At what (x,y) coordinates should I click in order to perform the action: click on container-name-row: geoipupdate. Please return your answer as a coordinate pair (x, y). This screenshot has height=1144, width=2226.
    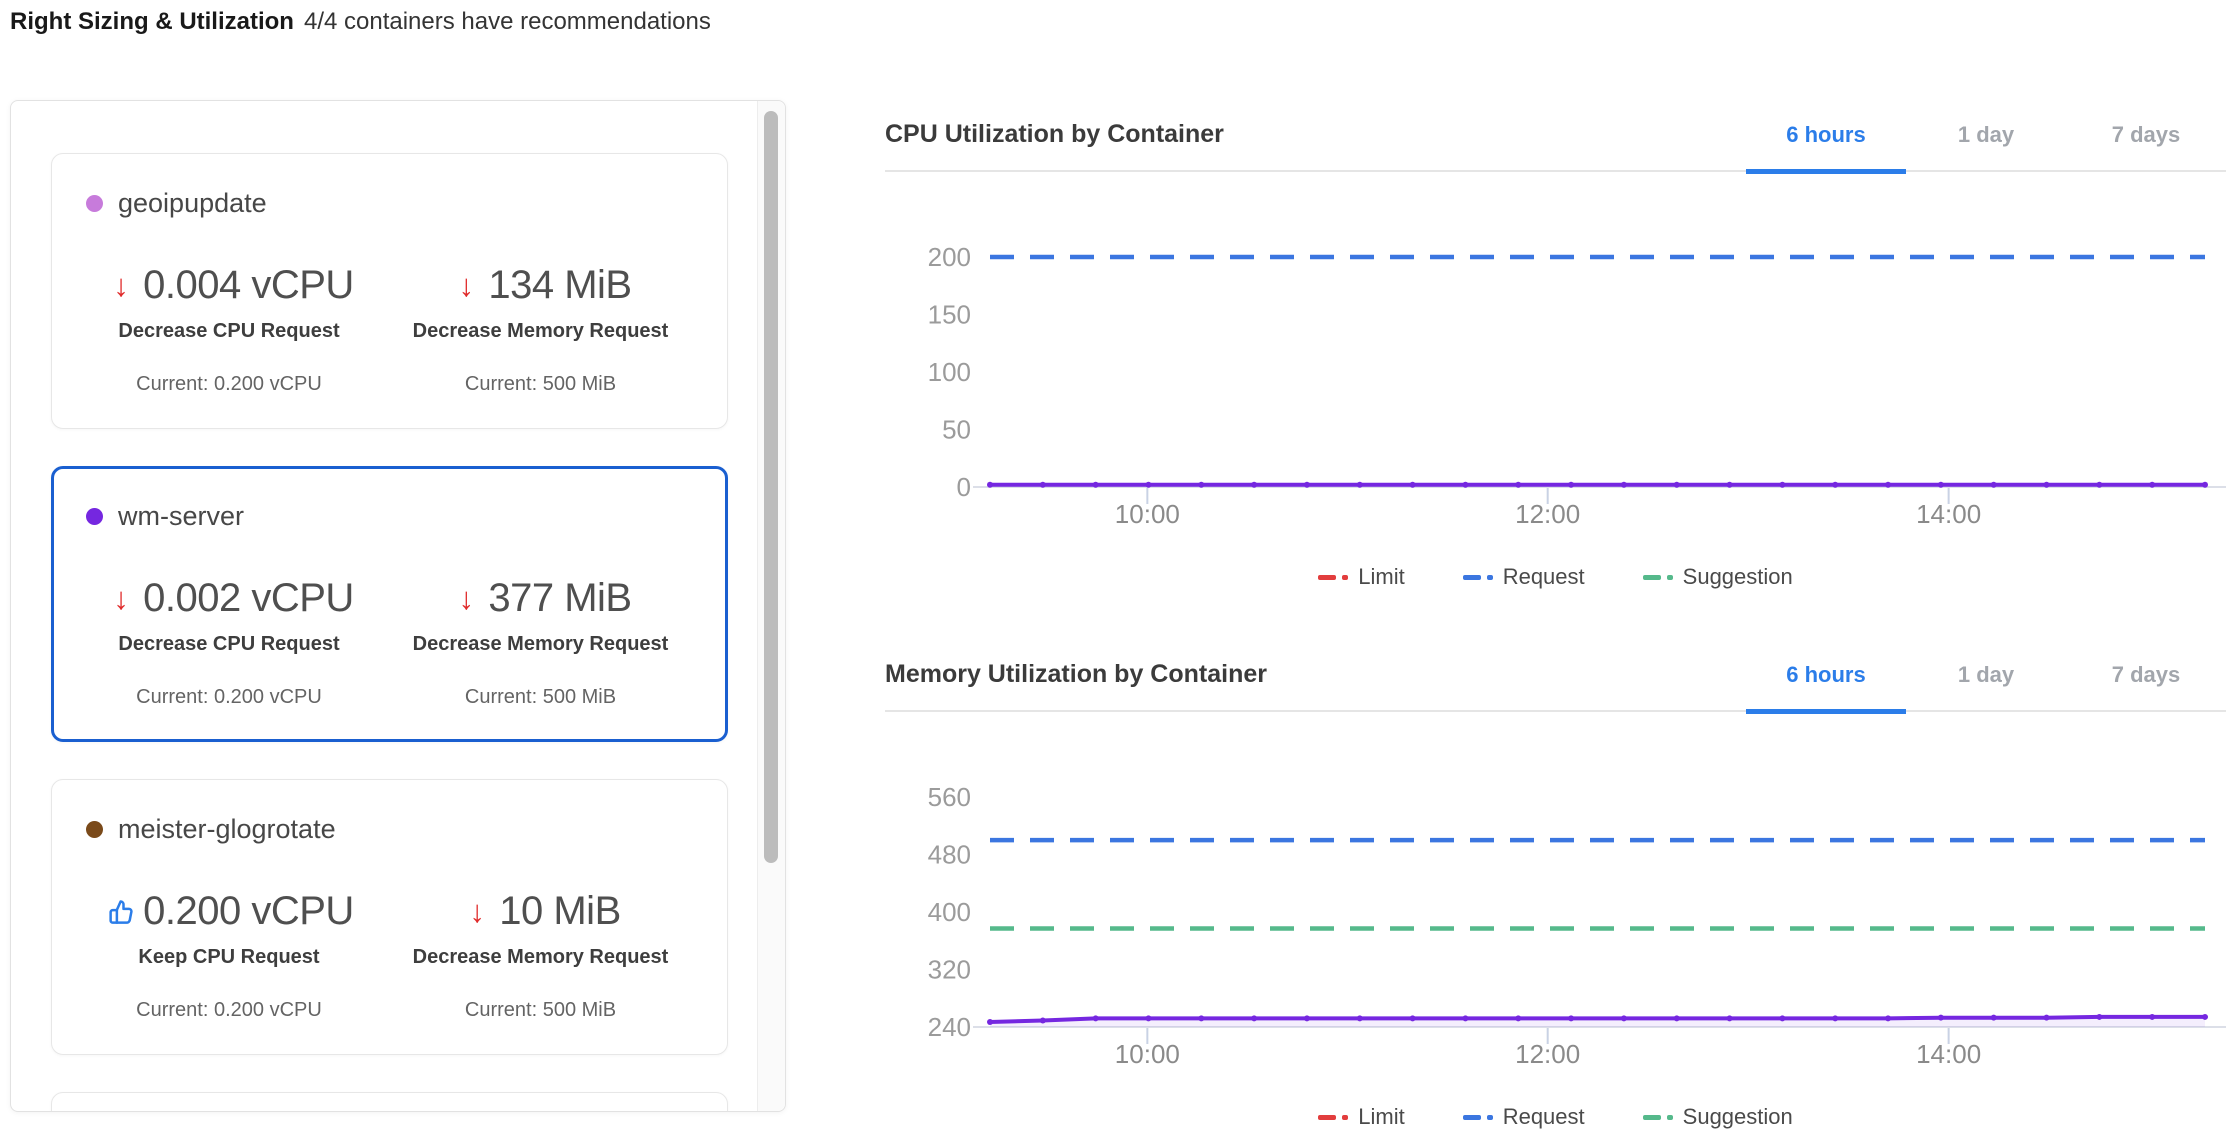
    Looking at the image, I should click on (393, 203).